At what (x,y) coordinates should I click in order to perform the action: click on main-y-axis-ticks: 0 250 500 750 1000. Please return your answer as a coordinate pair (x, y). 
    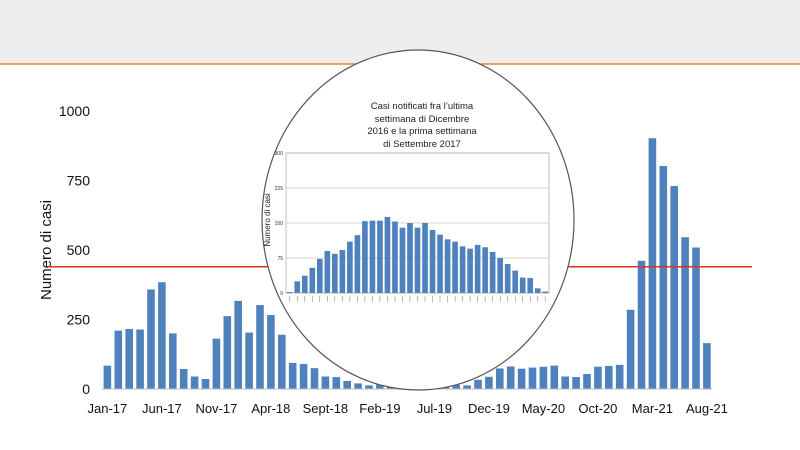
    Looking at the image, I should click on (74, 250).